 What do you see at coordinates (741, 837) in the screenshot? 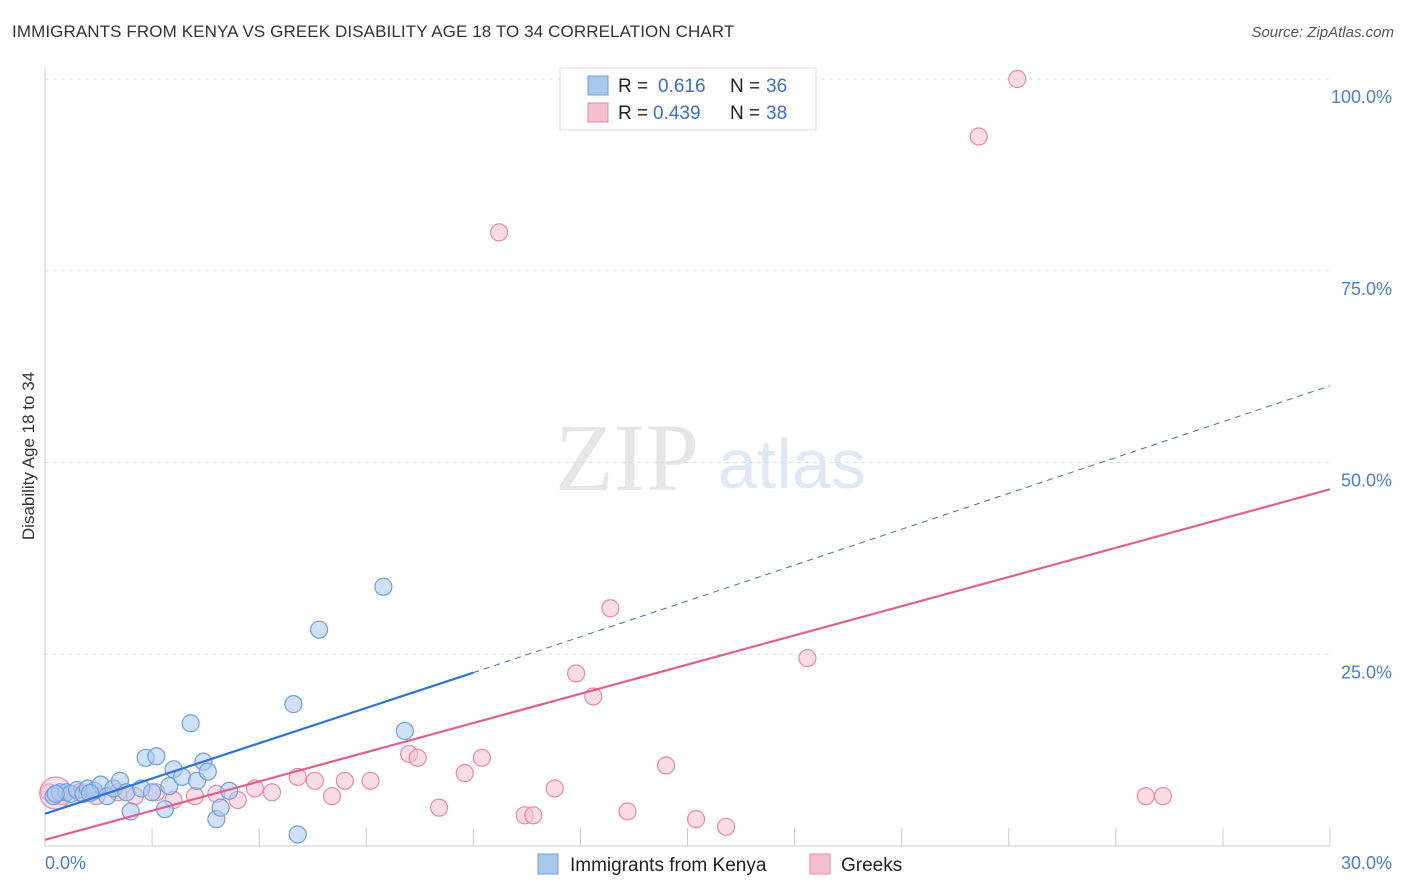
I see `x-ticks` at bounding box center [741, 837].